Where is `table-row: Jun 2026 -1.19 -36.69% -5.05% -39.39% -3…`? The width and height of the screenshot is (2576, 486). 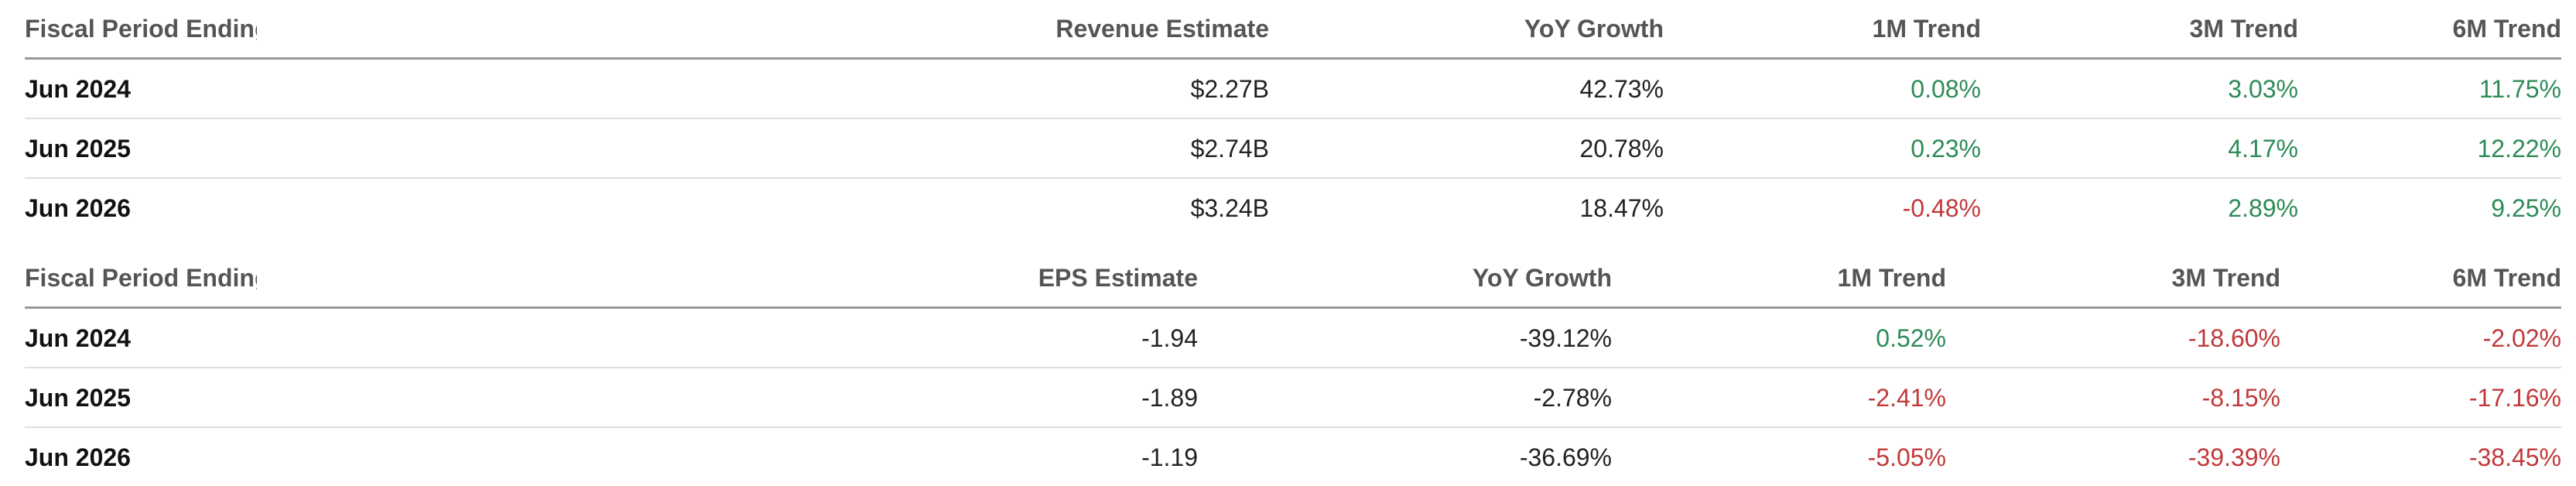
table-row: Jun 2026 -1.19 -36.69% -5.05% -39.39% -3… is located at coordinates (1293, 456).